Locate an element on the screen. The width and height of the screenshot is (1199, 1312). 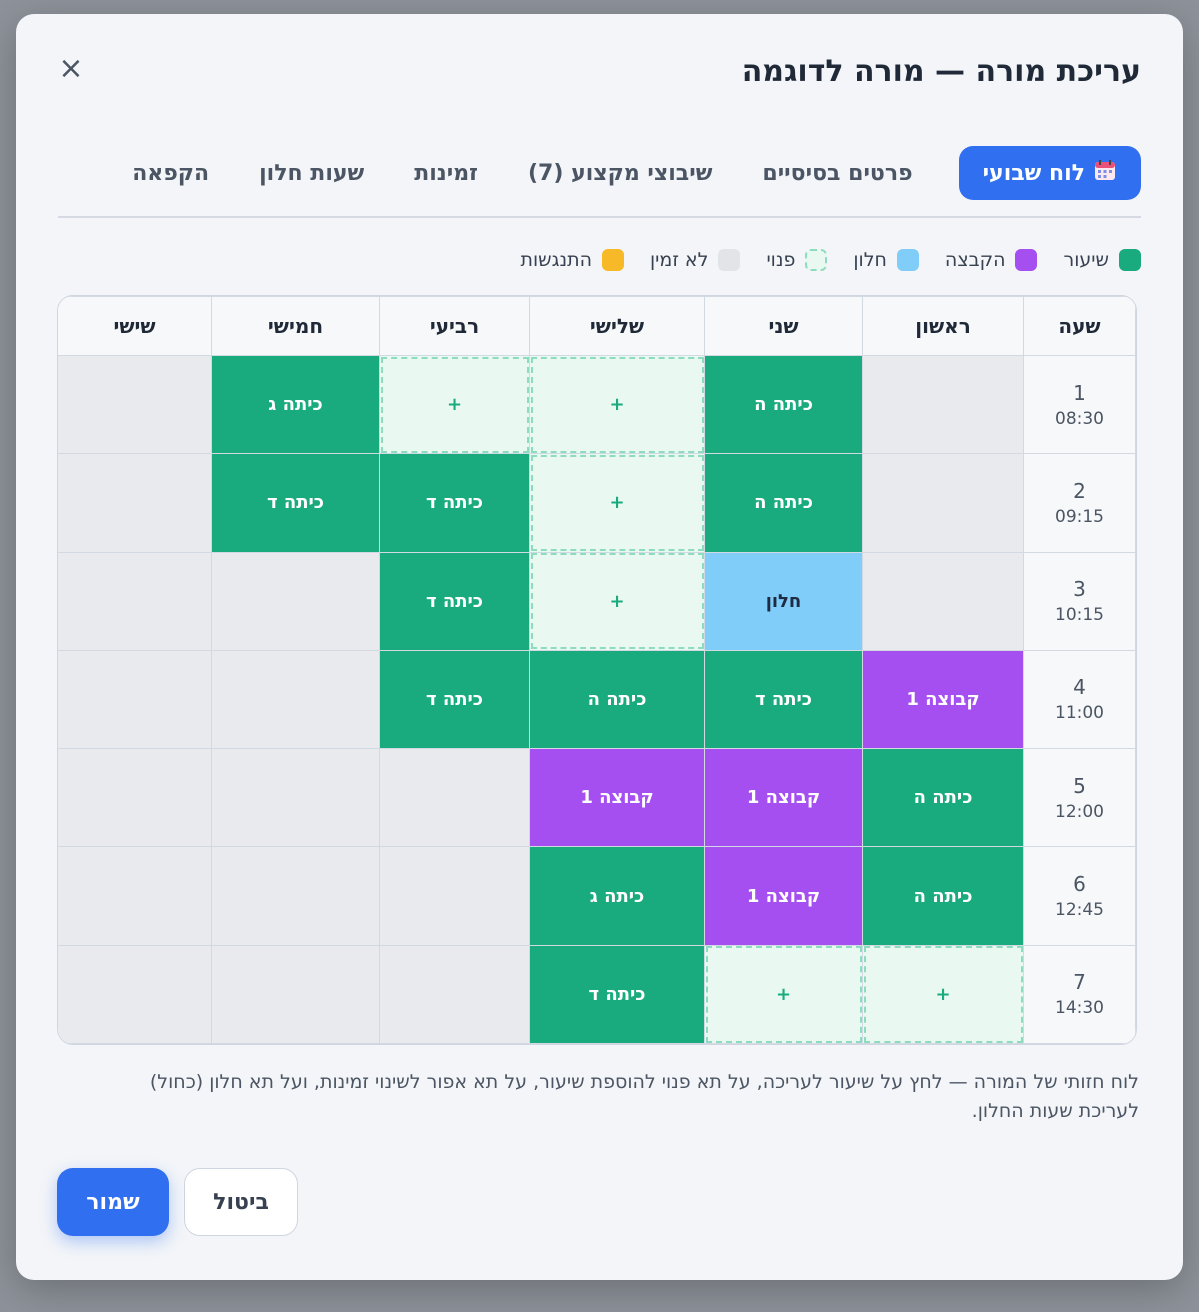
schedule-row: 4 11:00 קבוצה 1 כיתה ד כיתה ה כיתה ד is located at coordinates (597, 699).